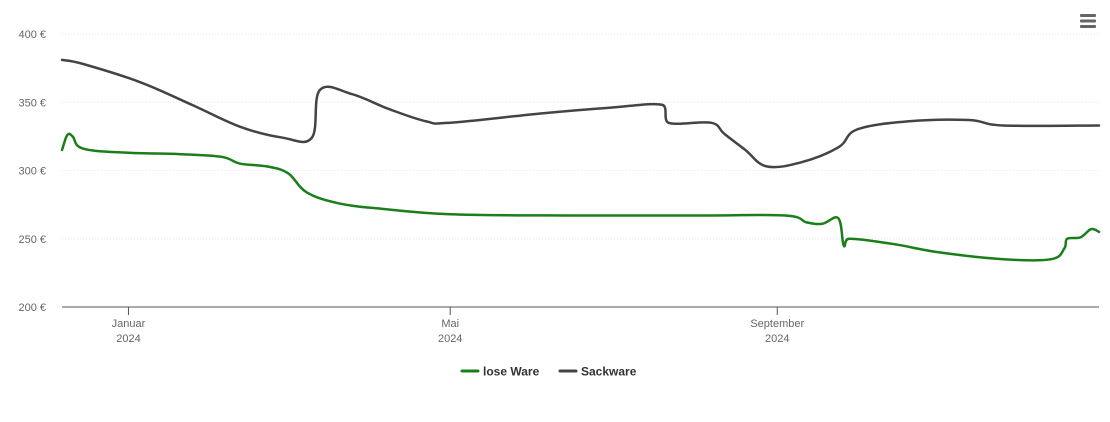 This screenshot has width=1110, height=422. Describe the element at coordinates (32, 240) in the screenshot. I see `y-tick-label: 250 €` at that location.